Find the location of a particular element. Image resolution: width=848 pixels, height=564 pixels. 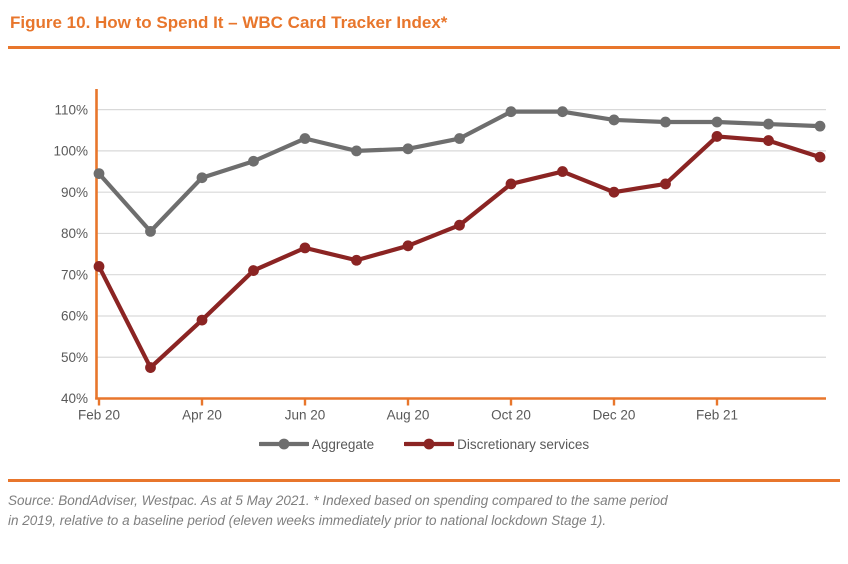

title-divider is located at coordinates (424, 47).